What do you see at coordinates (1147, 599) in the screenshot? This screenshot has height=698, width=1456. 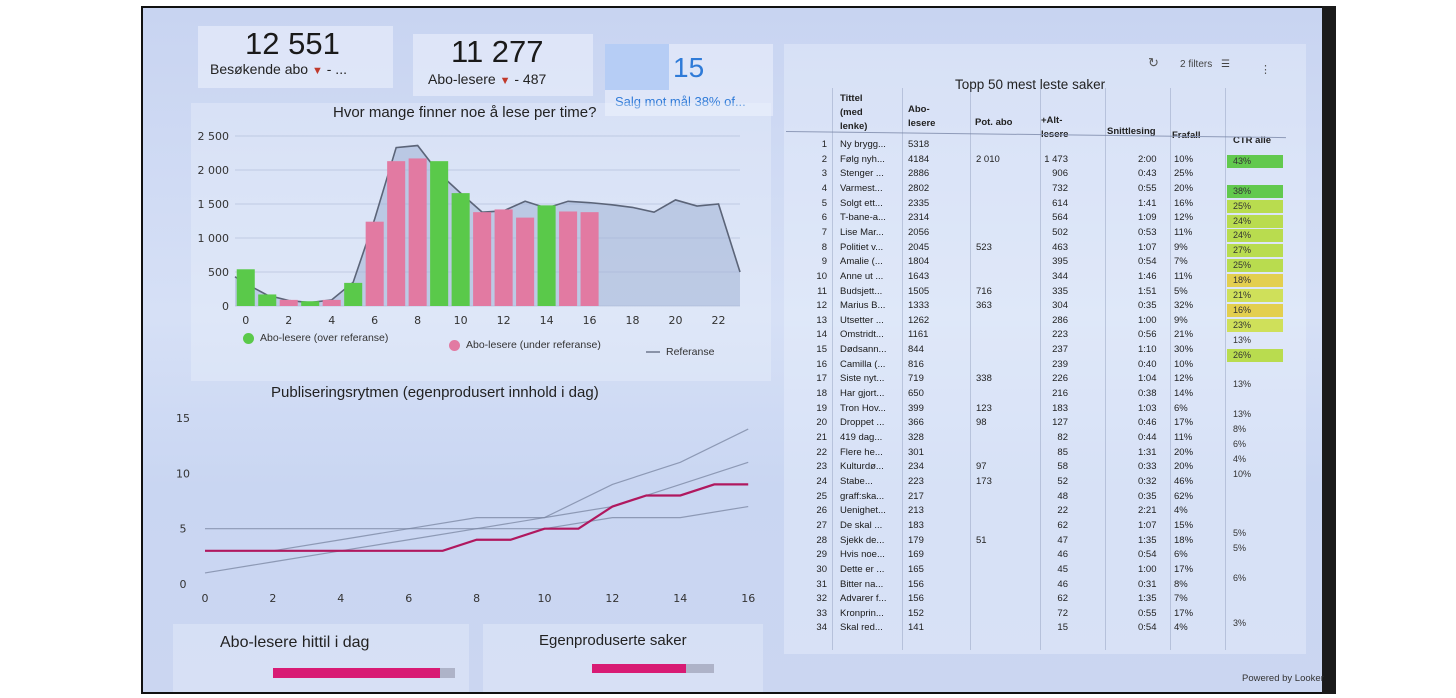 I see `row-snitt: 1:35` at bounding box center [1147, 599].